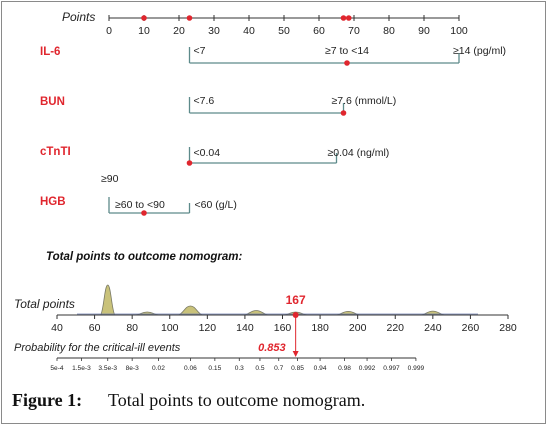 Image resolution: width=549 pixels, height=427 pixels. I want to click on variable-level-label: <0.04, so click(207, 153).